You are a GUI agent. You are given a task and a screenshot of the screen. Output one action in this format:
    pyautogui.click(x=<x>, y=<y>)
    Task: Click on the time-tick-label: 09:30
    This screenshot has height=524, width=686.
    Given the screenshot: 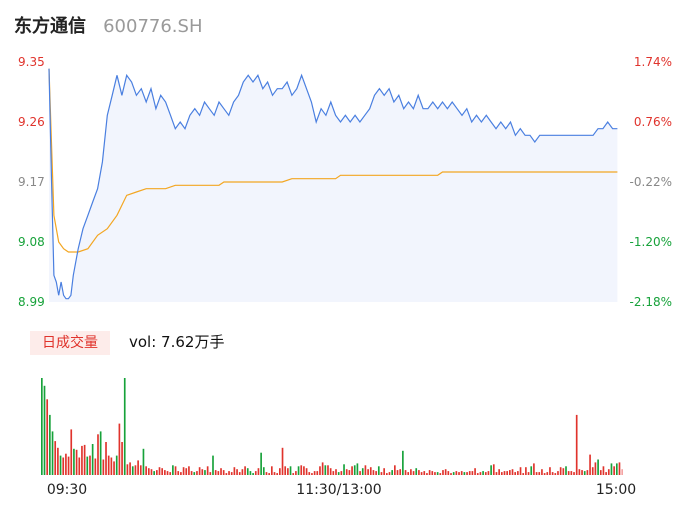 What is the action you would take?
    pyautogui.click(x=67, y=490)
    